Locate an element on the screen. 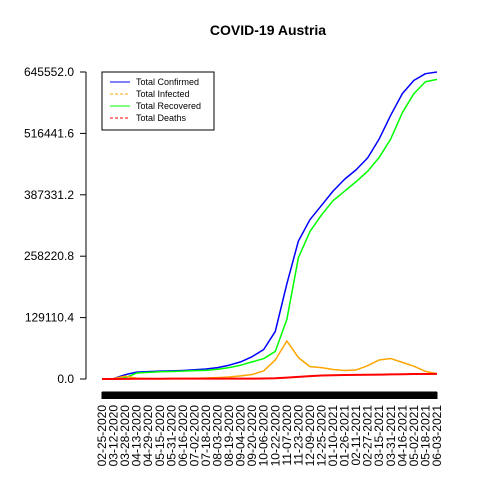 This screenshot has height=480, width=480. x-tick-label: 05-18-2021 is located at coordinates (425, 436).